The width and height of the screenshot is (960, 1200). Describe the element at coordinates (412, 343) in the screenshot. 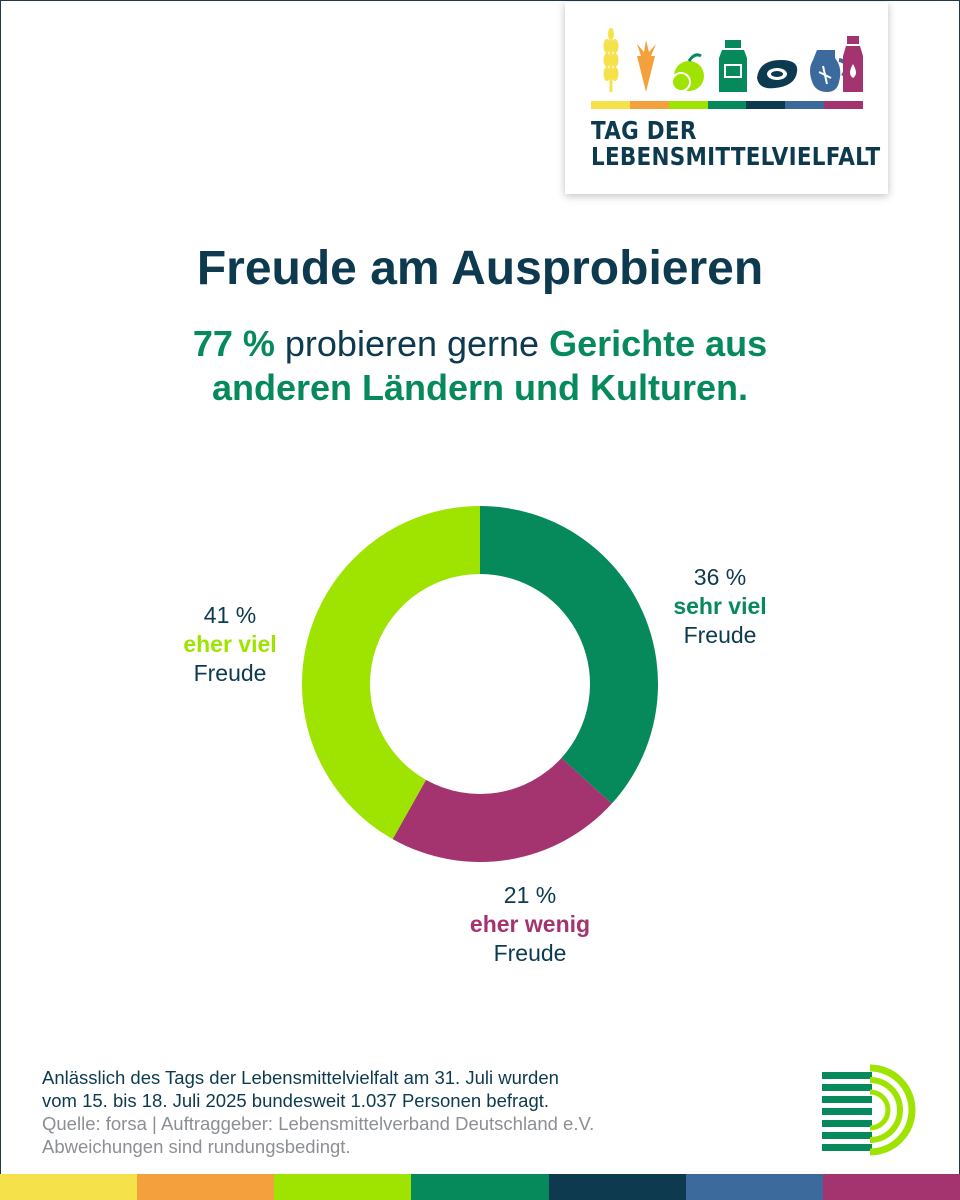

I see `subtitle-middle: probieren gerne` at that location.